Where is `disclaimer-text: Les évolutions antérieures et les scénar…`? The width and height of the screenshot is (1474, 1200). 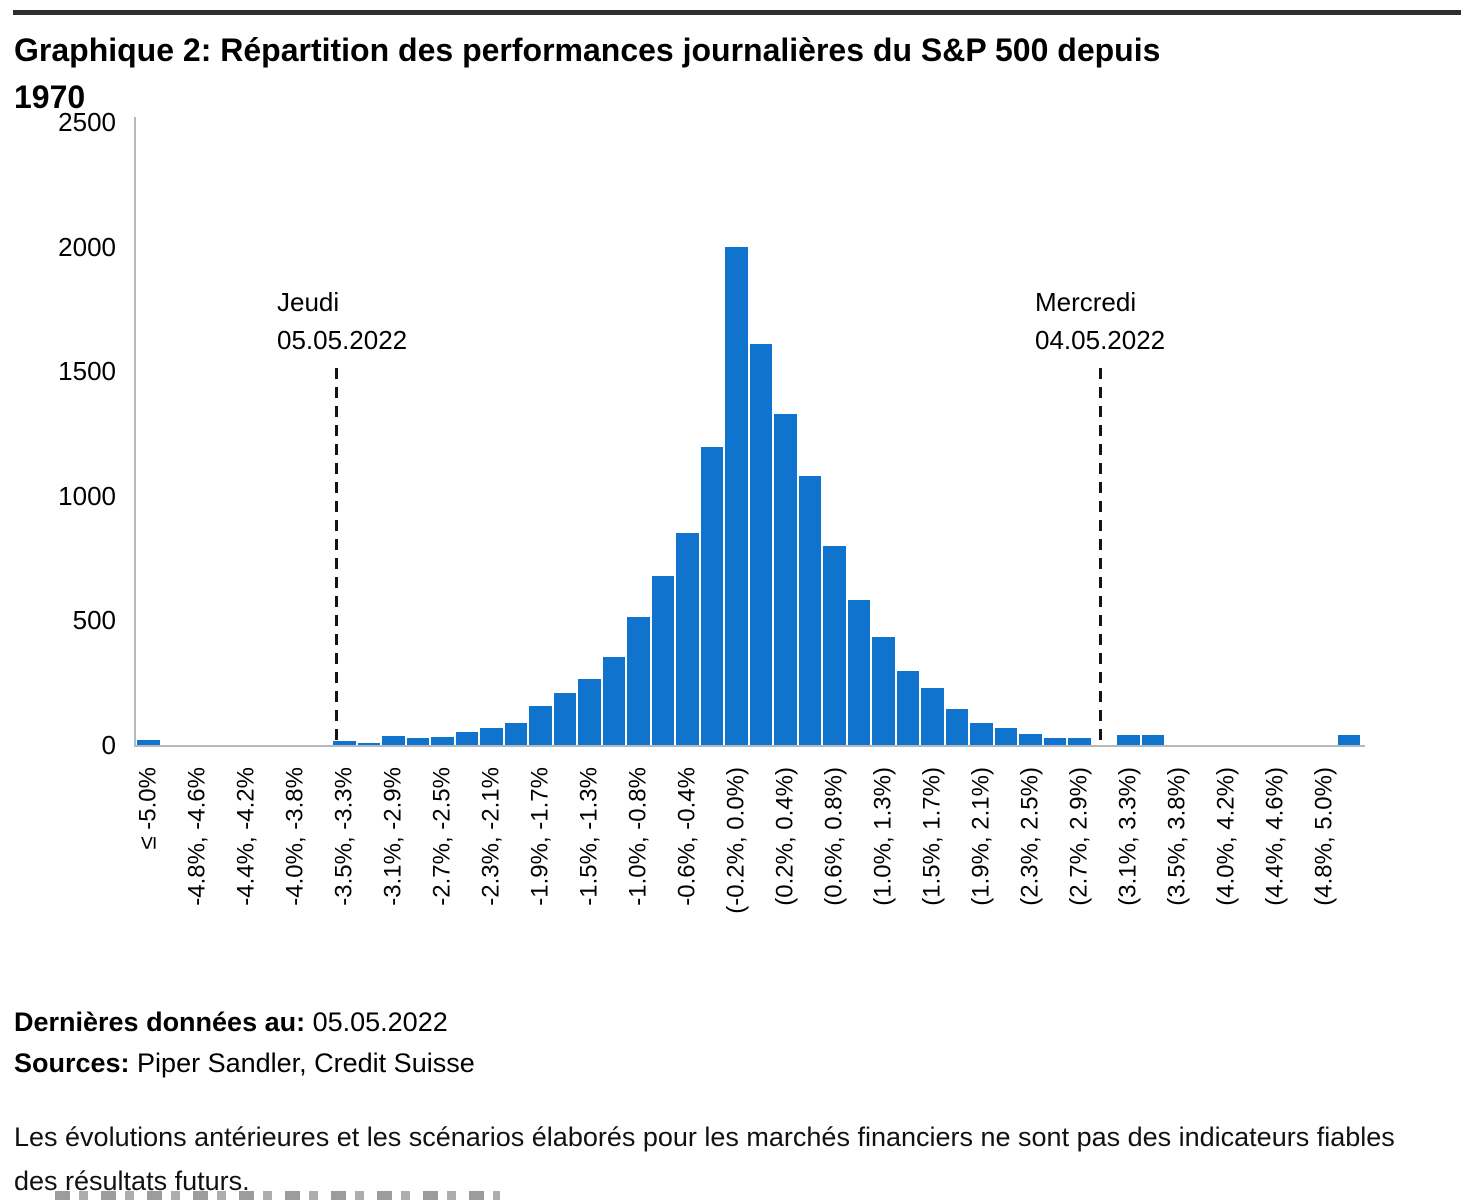 disclaimer-text: Les évolutions antérieures et les scénar… is located at coordinates (704, 1159).